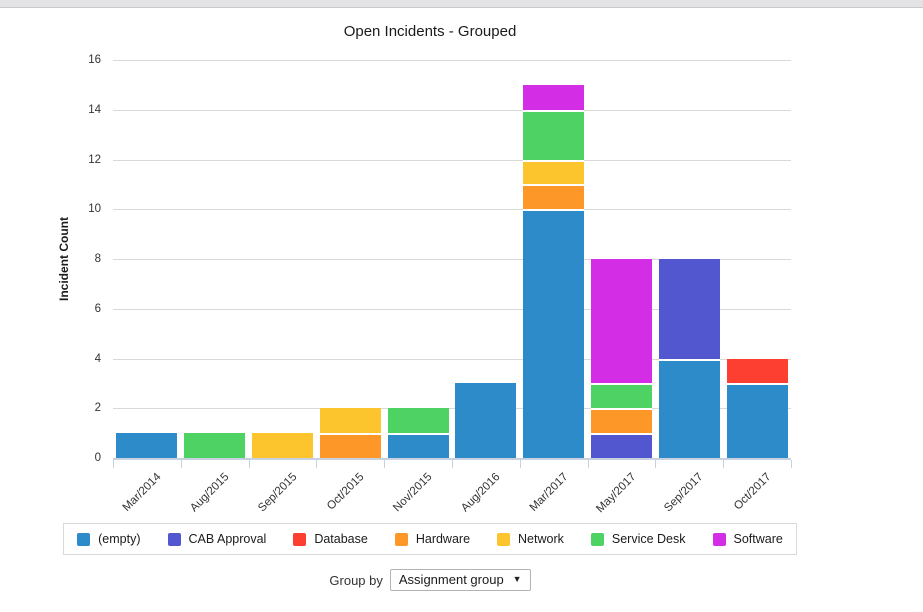  I want to click on legend-item: Network, so click(530, 539).